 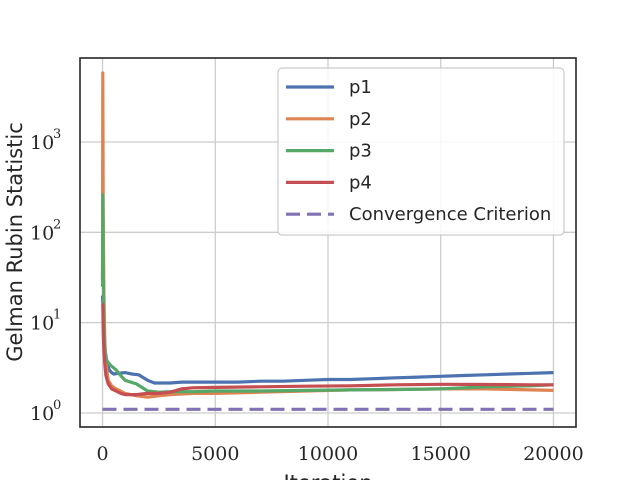 What do you see at coordinates (57, 315) in the screenshot?
I see `y-tick-exponent: 1` at bounding box center [57, 315].